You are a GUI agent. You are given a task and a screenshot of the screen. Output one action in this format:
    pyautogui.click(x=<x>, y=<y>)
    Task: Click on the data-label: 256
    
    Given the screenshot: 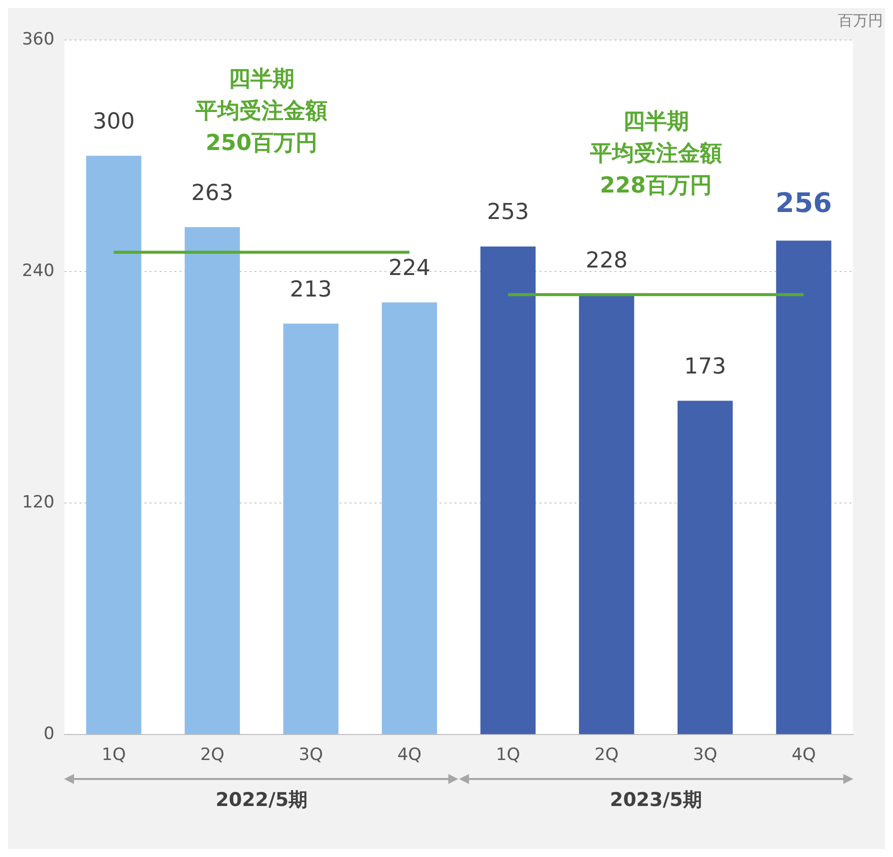 What is the action you would take?
    pyautogui.click(x=804, y=204)
    